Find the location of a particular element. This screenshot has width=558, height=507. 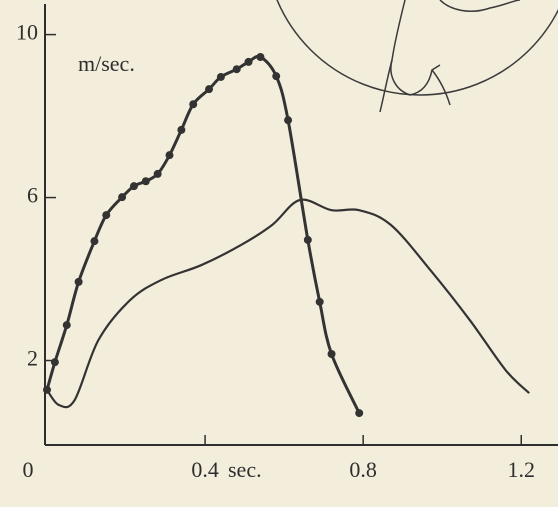

y-tick-label: 6 is located at coordinates (32, 195).